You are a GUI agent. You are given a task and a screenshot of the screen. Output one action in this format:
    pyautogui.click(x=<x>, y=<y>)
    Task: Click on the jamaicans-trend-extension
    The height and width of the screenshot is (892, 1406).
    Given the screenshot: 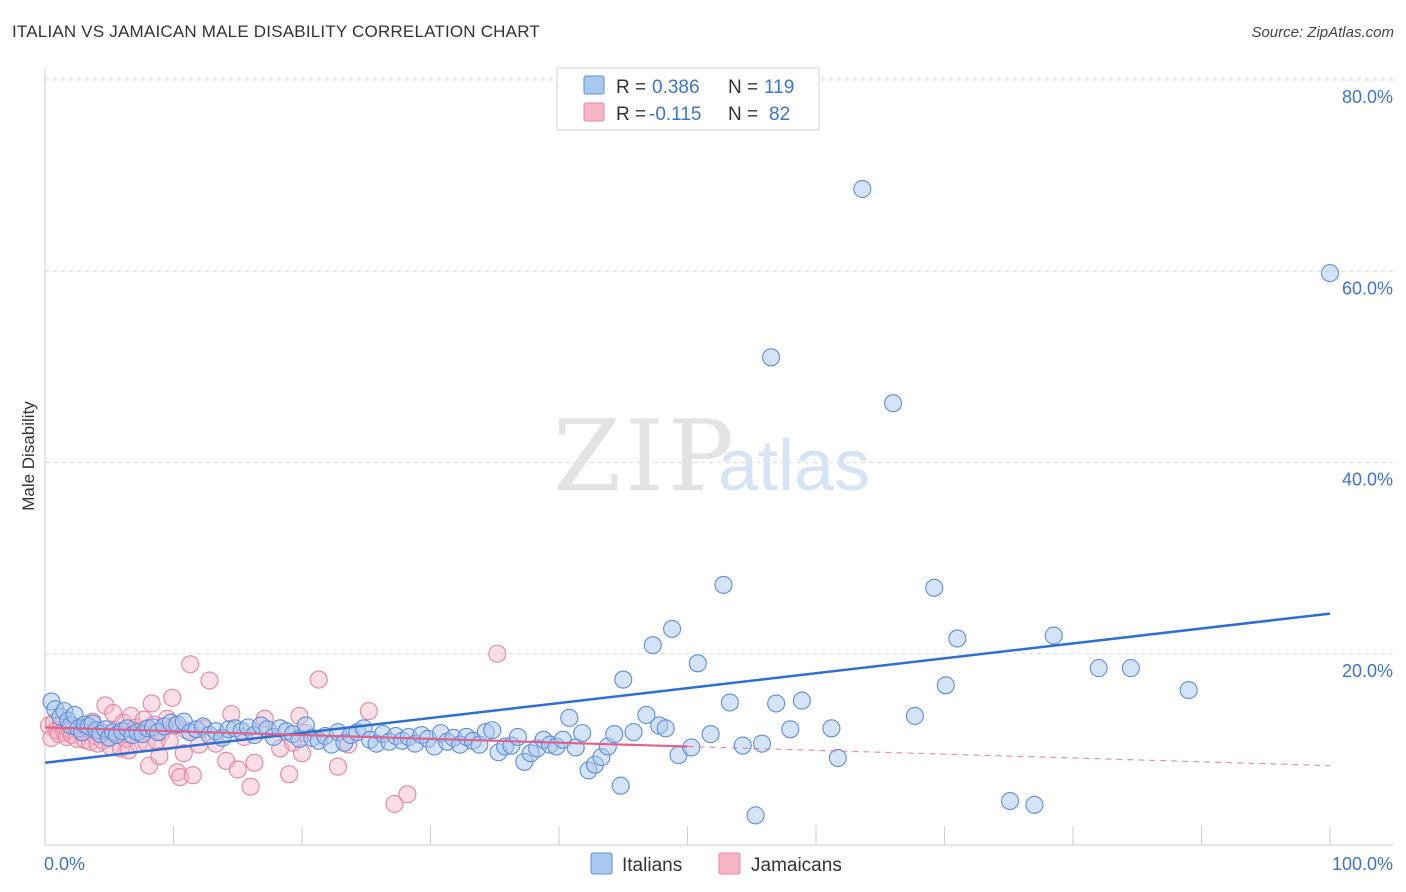 What is the action you would take?
    pyautogui.click(x=1009, y=756)
    